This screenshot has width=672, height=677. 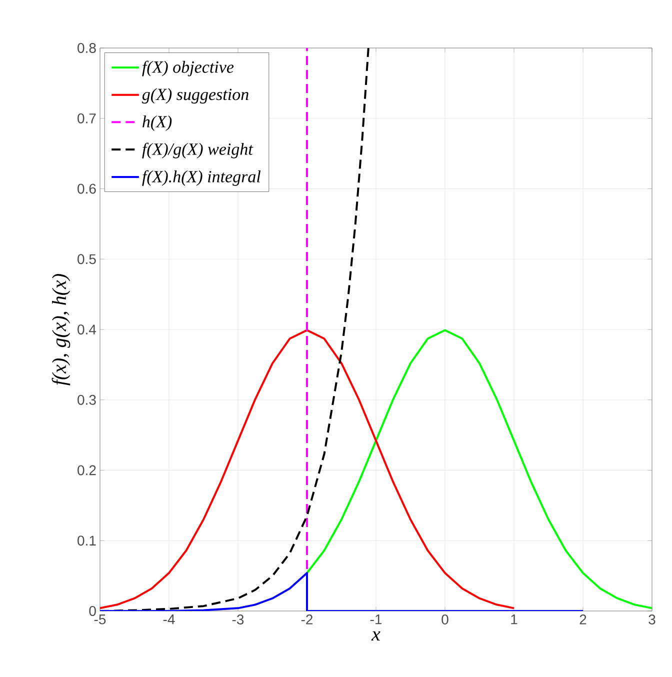 I want to click on y-axis-title: f(x), g(x), h(x), so click(x=61, y=330).